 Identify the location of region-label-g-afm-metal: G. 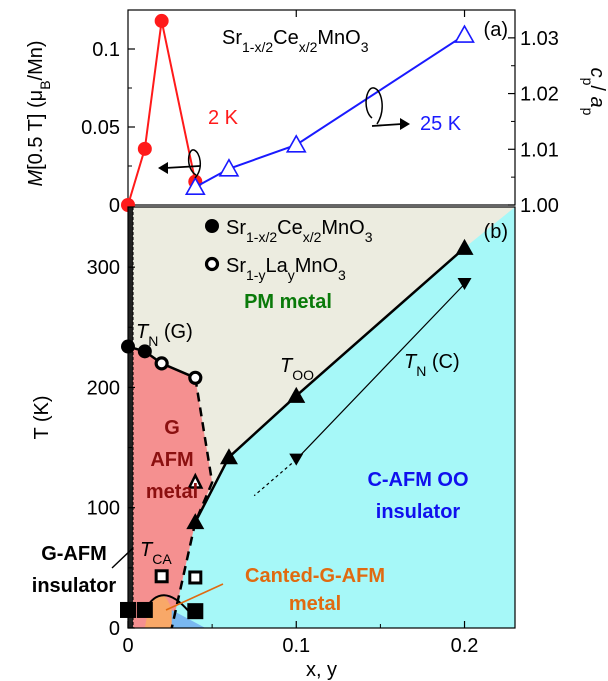
(172, 428).